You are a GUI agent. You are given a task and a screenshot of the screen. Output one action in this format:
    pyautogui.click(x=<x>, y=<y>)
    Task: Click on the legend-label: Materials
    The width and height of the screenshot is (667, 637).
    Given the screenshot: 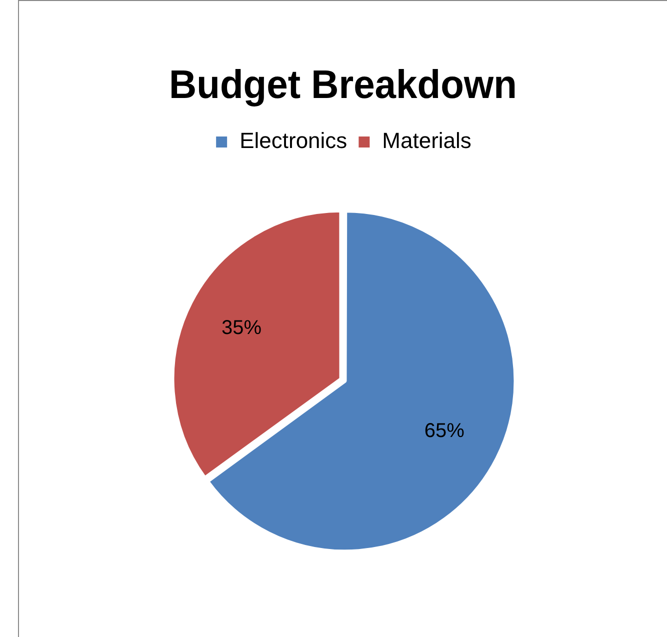 What is the action you would take?
    pyautogui.click(x=427, y=141)
    